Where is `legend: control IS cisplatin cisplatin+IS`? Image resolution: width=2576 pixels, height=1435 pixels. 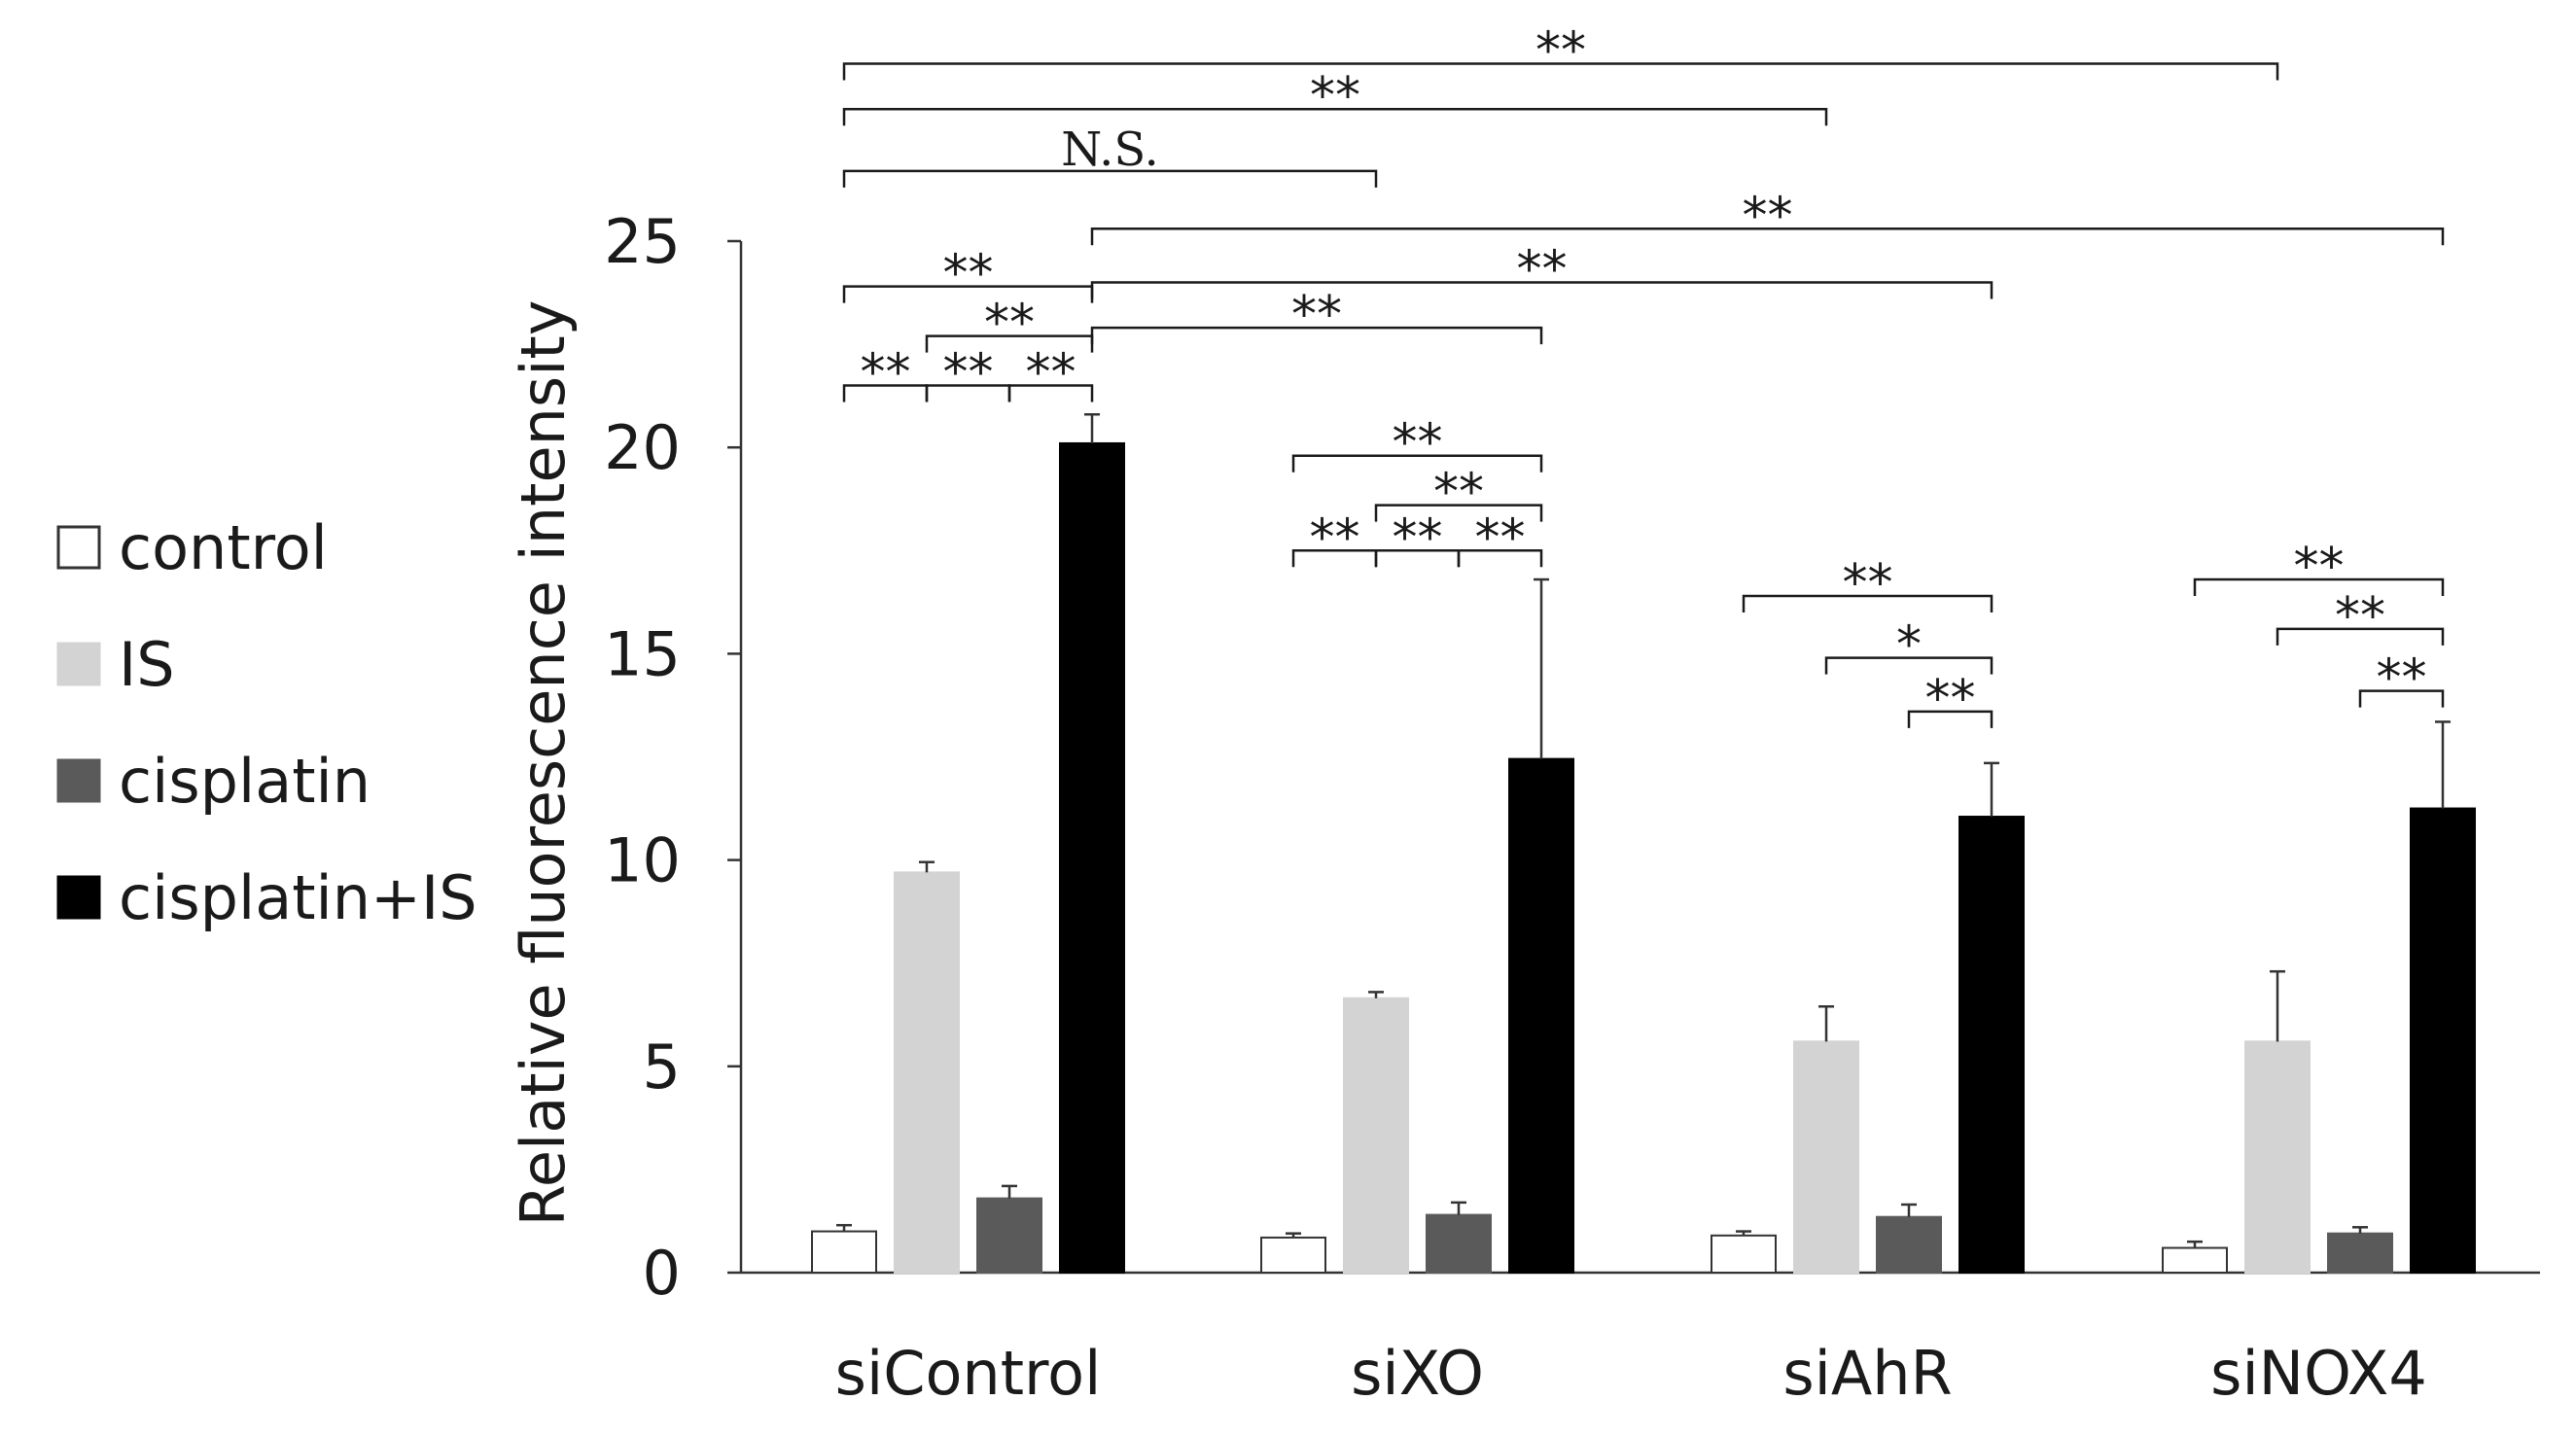
legend: control IS cisplatin cisplatin+IS is located at coordinates (266, 722).